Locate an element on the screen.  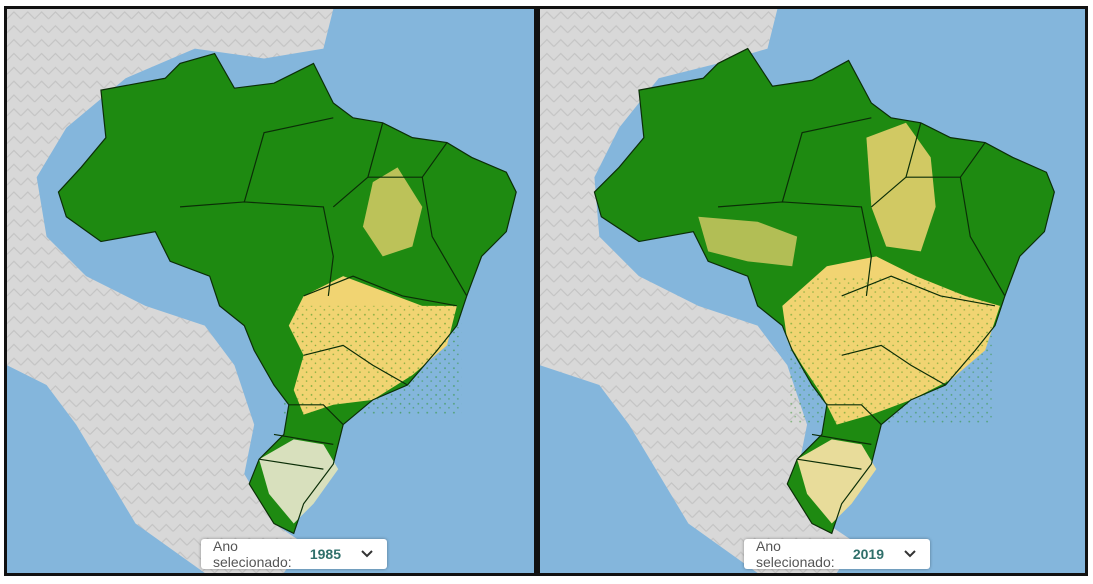
agriculture-matopiba is located at coordinates (901, 187).